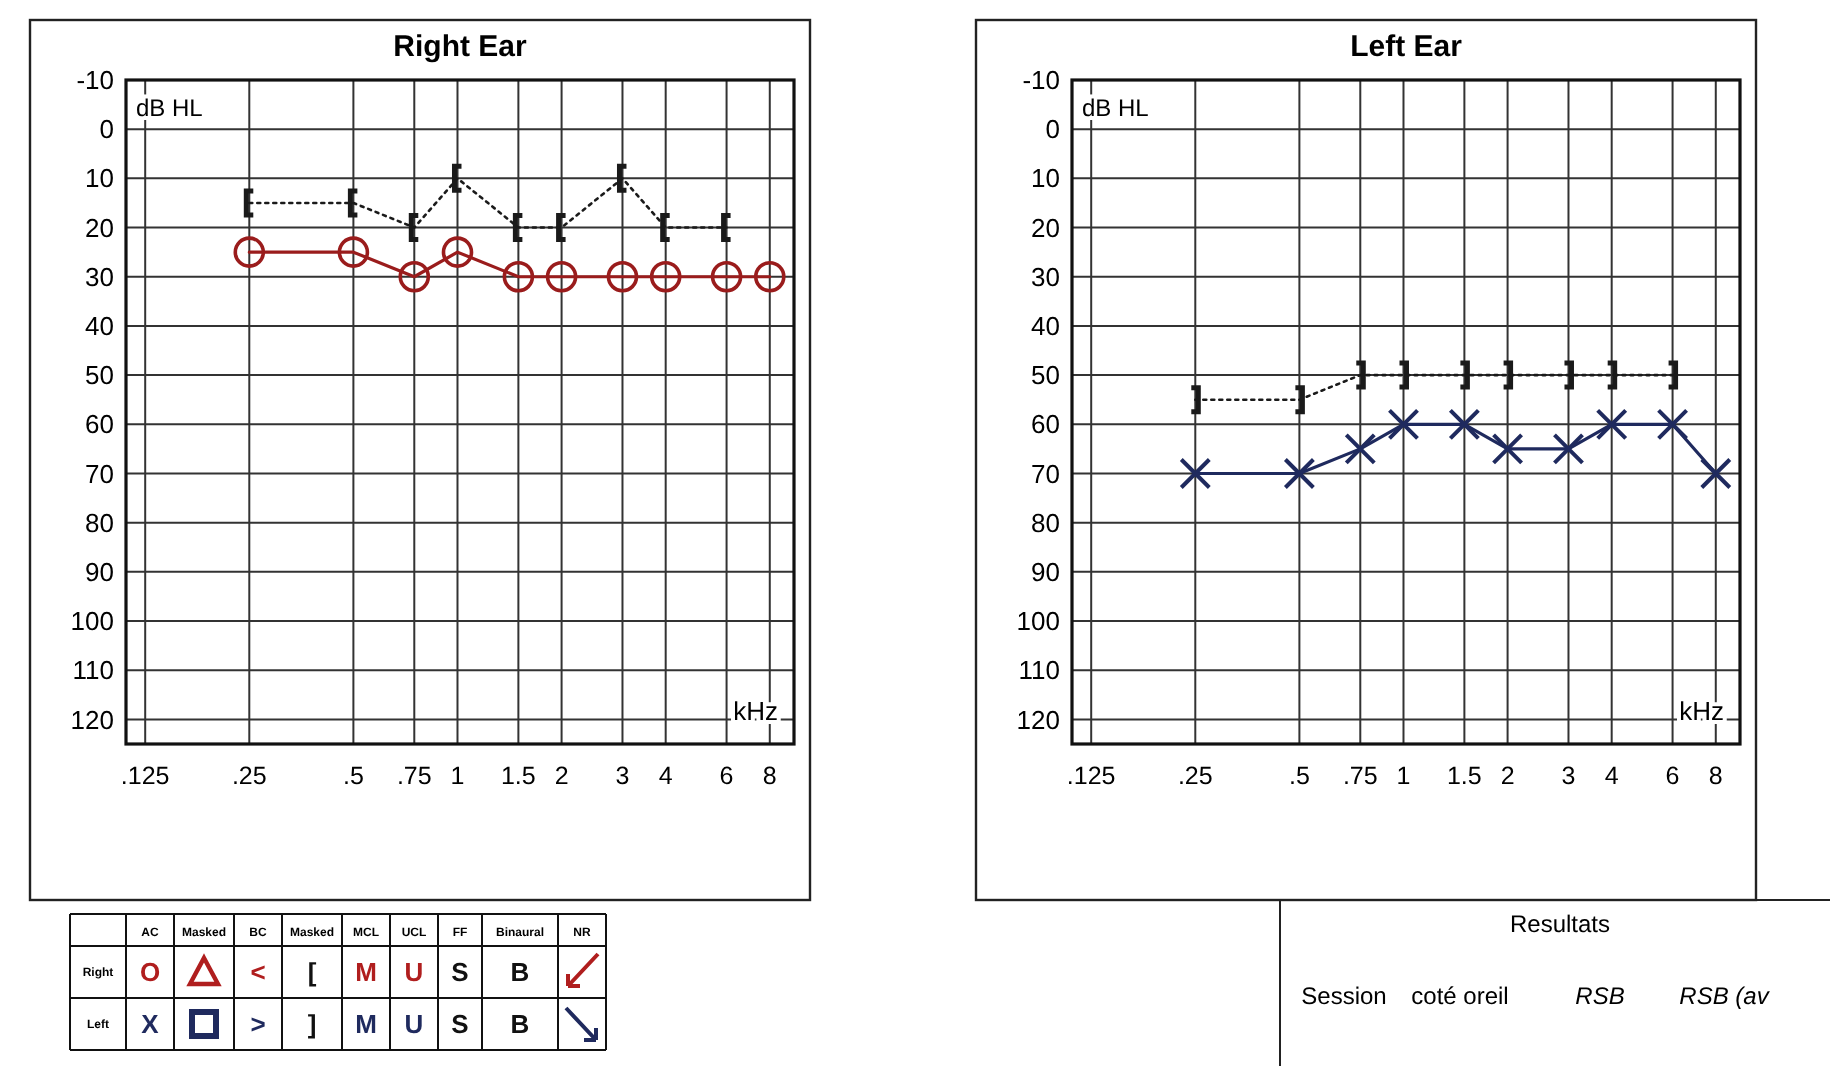 The width and height of the screenshot is (1830, 1066). I want to click on text: RSB, so click(1600, 996).